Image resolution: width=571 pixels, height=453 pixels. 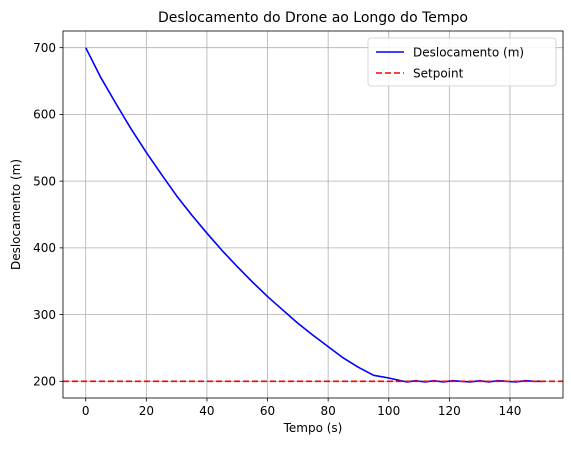 I want to click on x-axis: 0 20 40 60 80 100 120 140, so click(x=302, y=408).